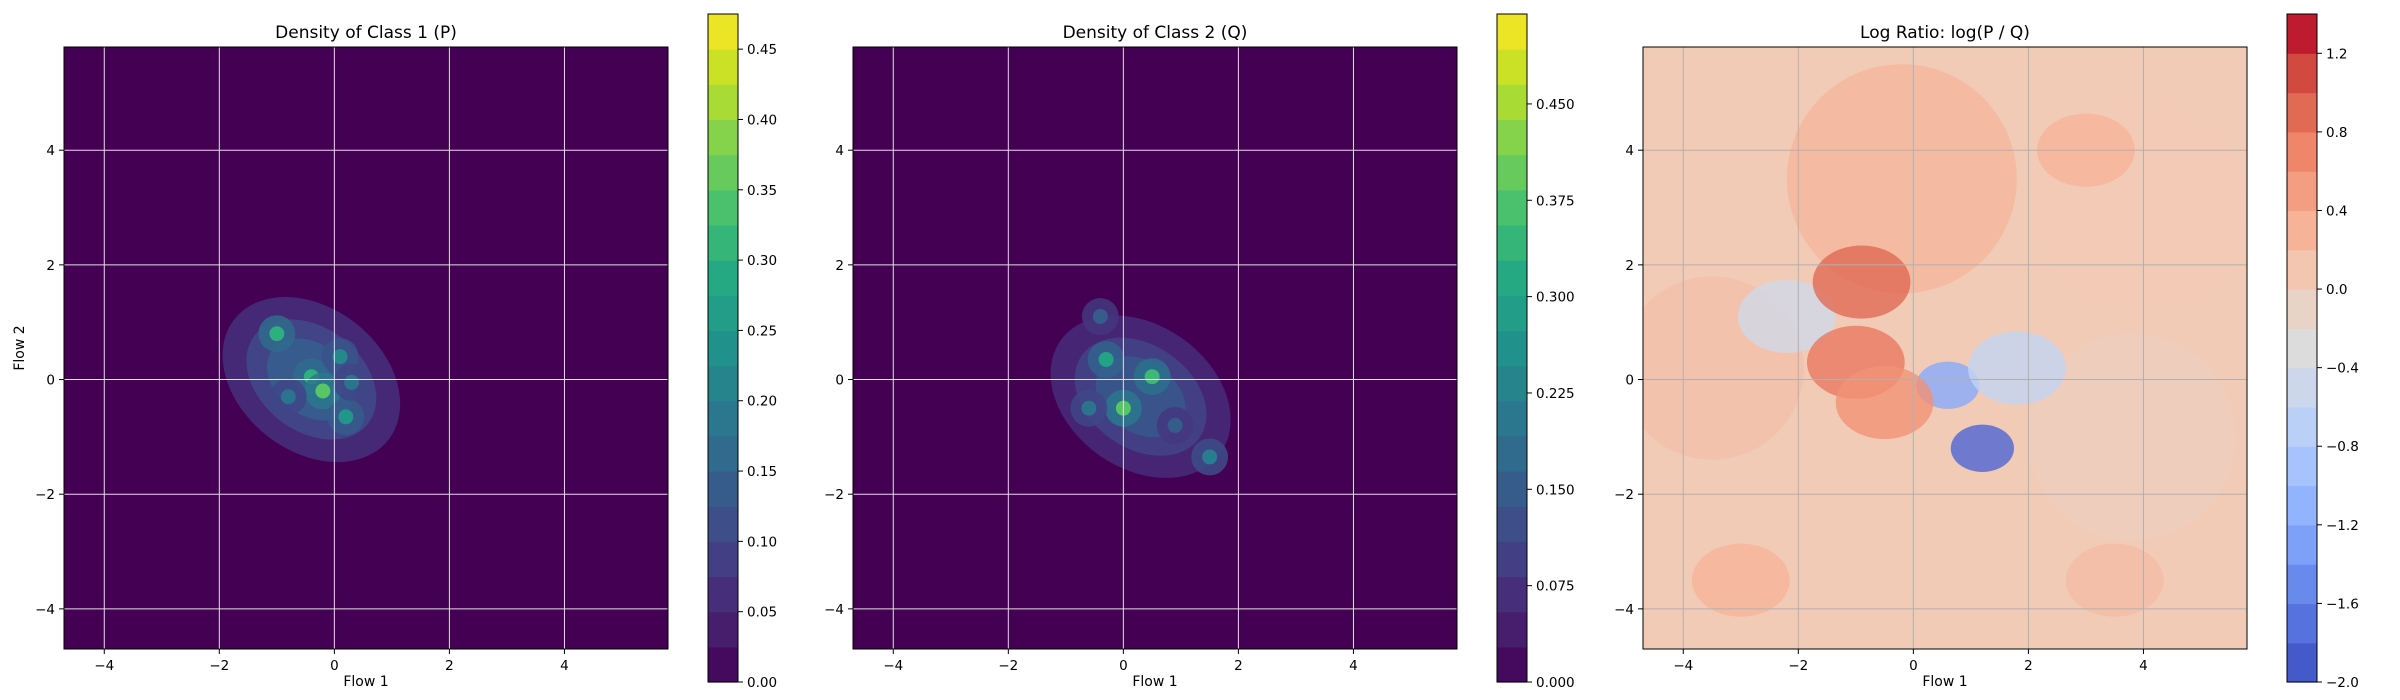  Describe the element at coordinates (2342, 526) in the screenshot. I see `colorbar-tick-label: −1.2` at that location.